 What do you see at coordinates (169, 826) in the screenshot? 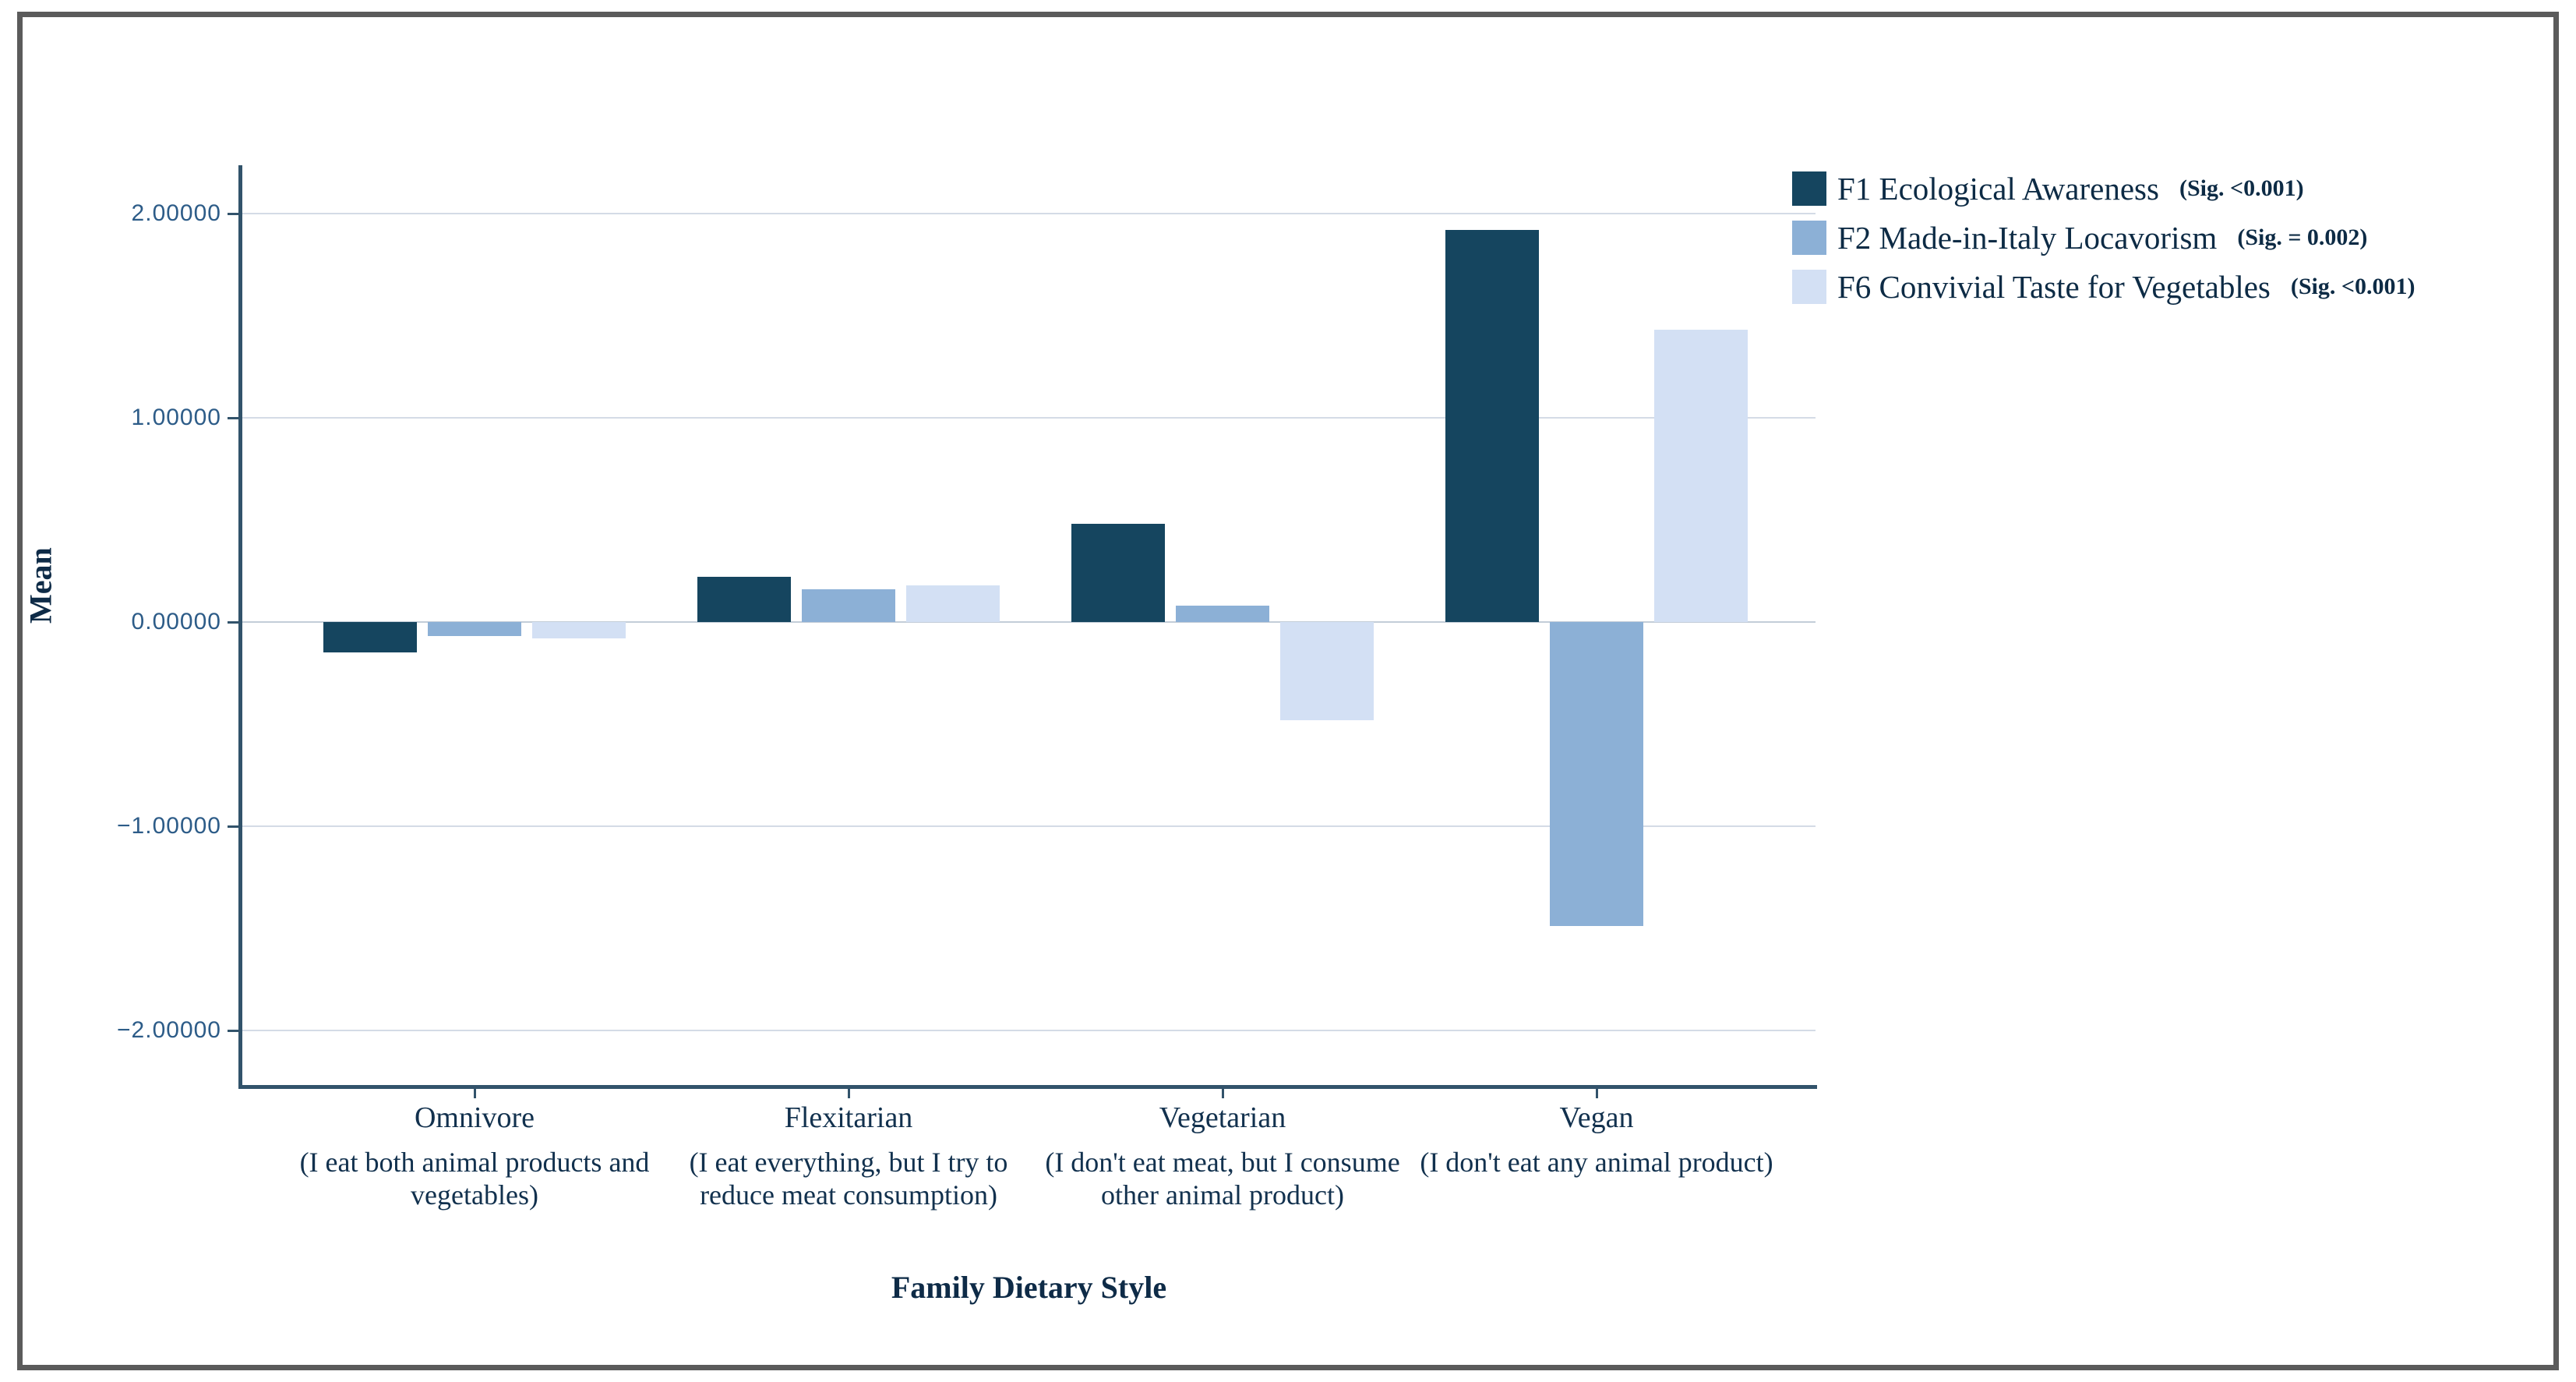
I see `y-tick-label: −1.00000` at bounding box center [169, 826].